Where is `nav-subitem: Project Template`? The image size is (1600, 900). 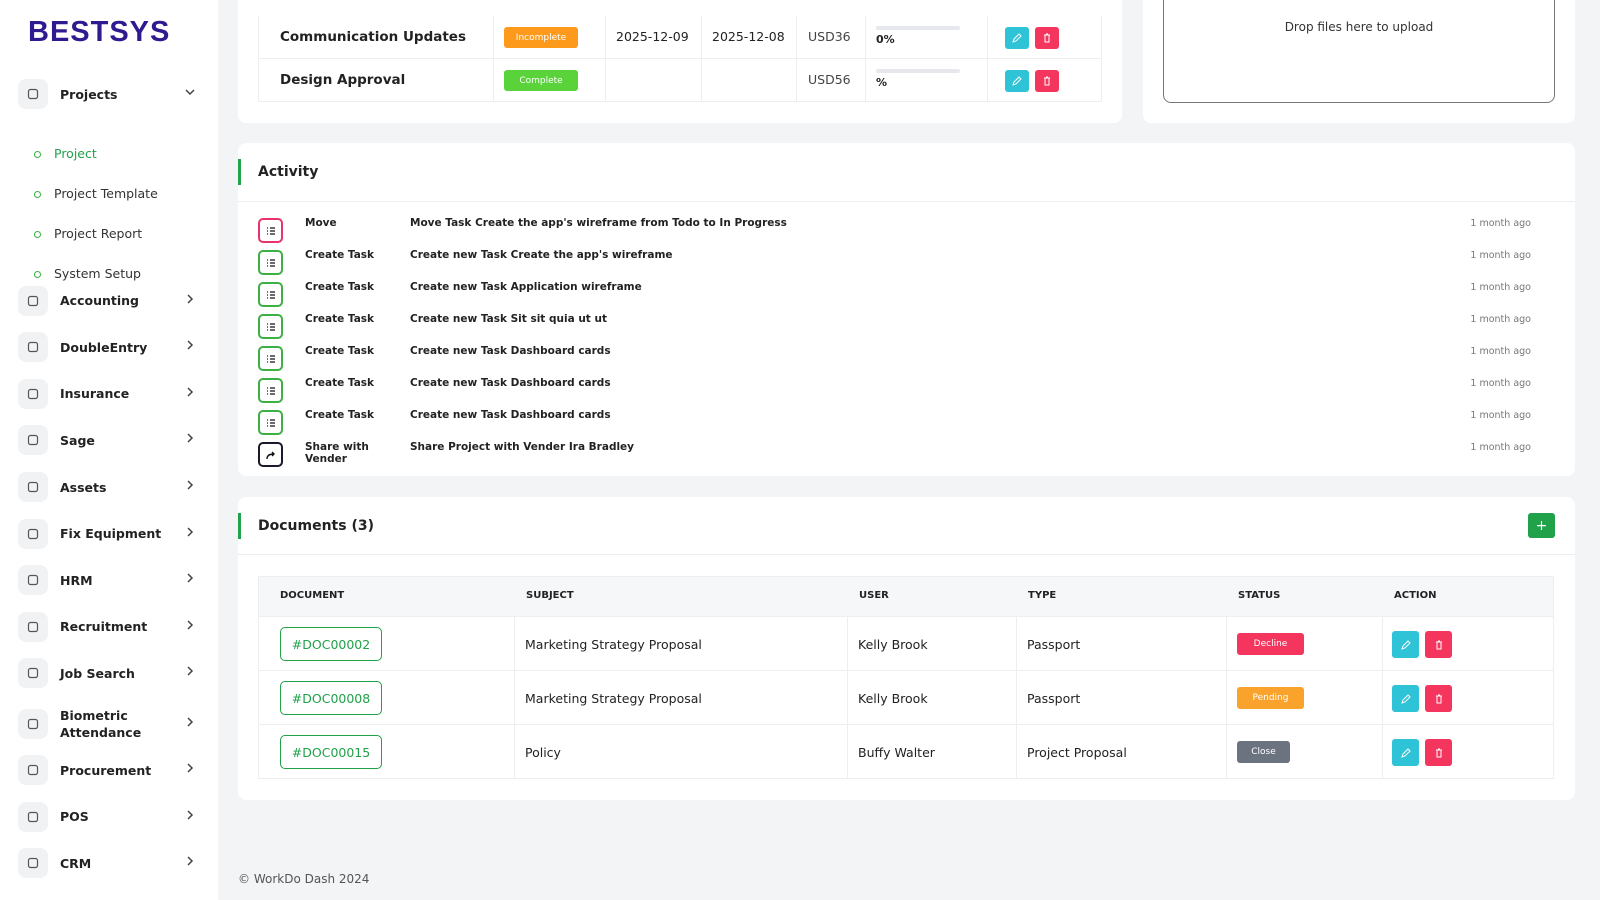 nav-subitem: Project Template is located at coordinates (96, 193).